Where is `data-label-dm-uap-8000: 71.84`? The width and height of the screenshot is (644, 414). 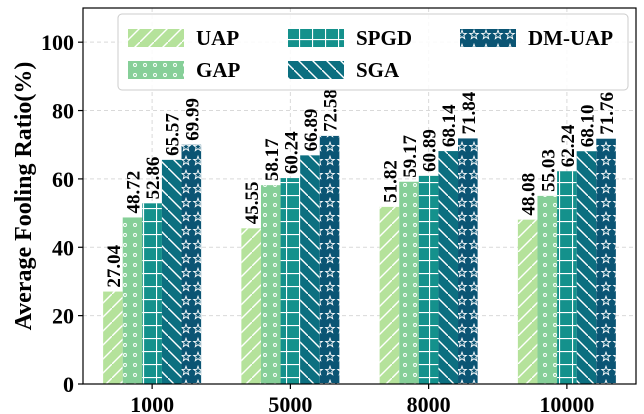 data-label-dm-uap-8000: 71.84 is located at coordinates (469, 112).